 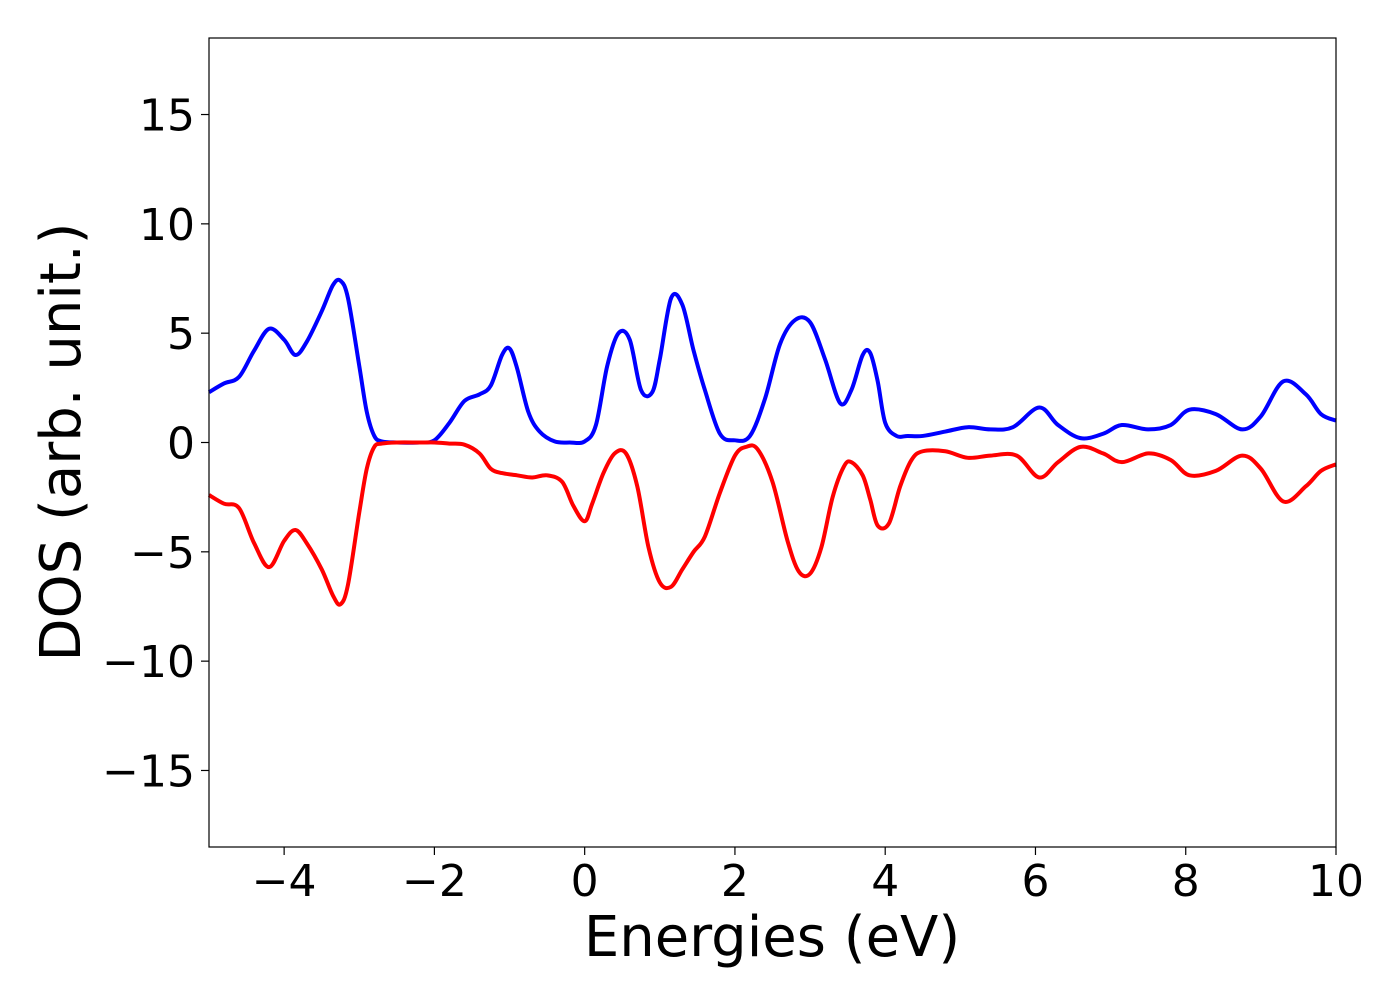 I want to click on y-tick-label: −15, so click(x=148, y=771).